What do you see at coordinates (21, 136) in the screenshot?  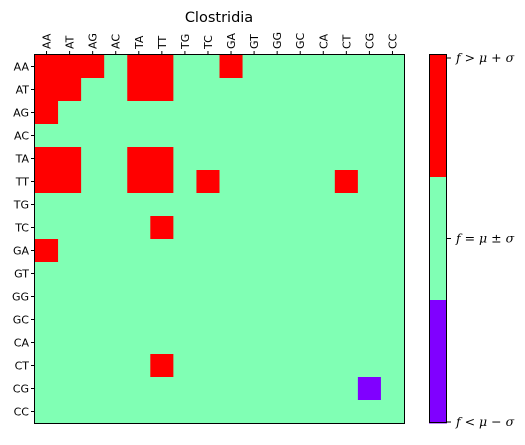 I see `y-tick-label: AC` at bounding box center [21, 136].